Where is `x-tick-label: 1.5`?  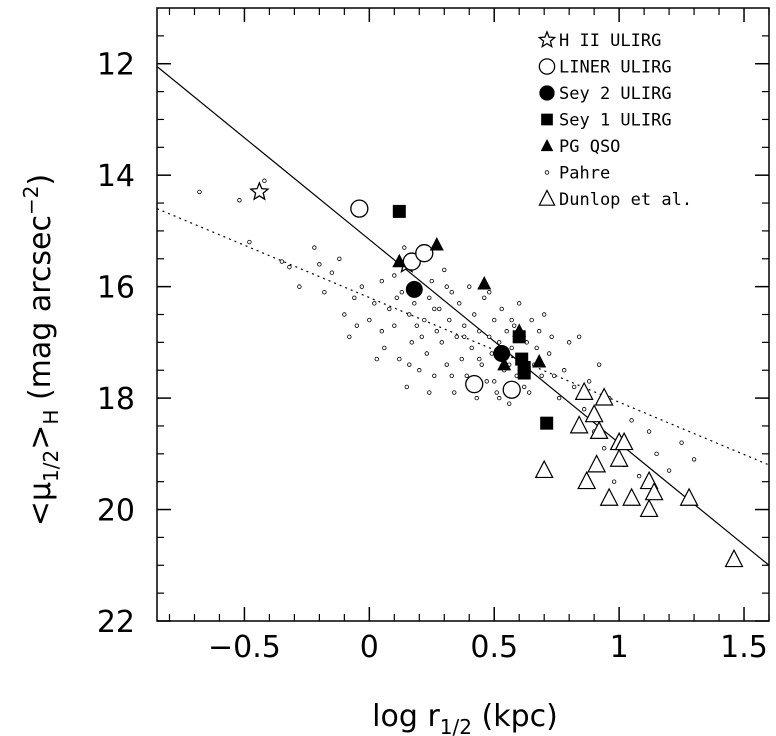 x-tick-label: 1.5 is located at coordinates (744, 647).